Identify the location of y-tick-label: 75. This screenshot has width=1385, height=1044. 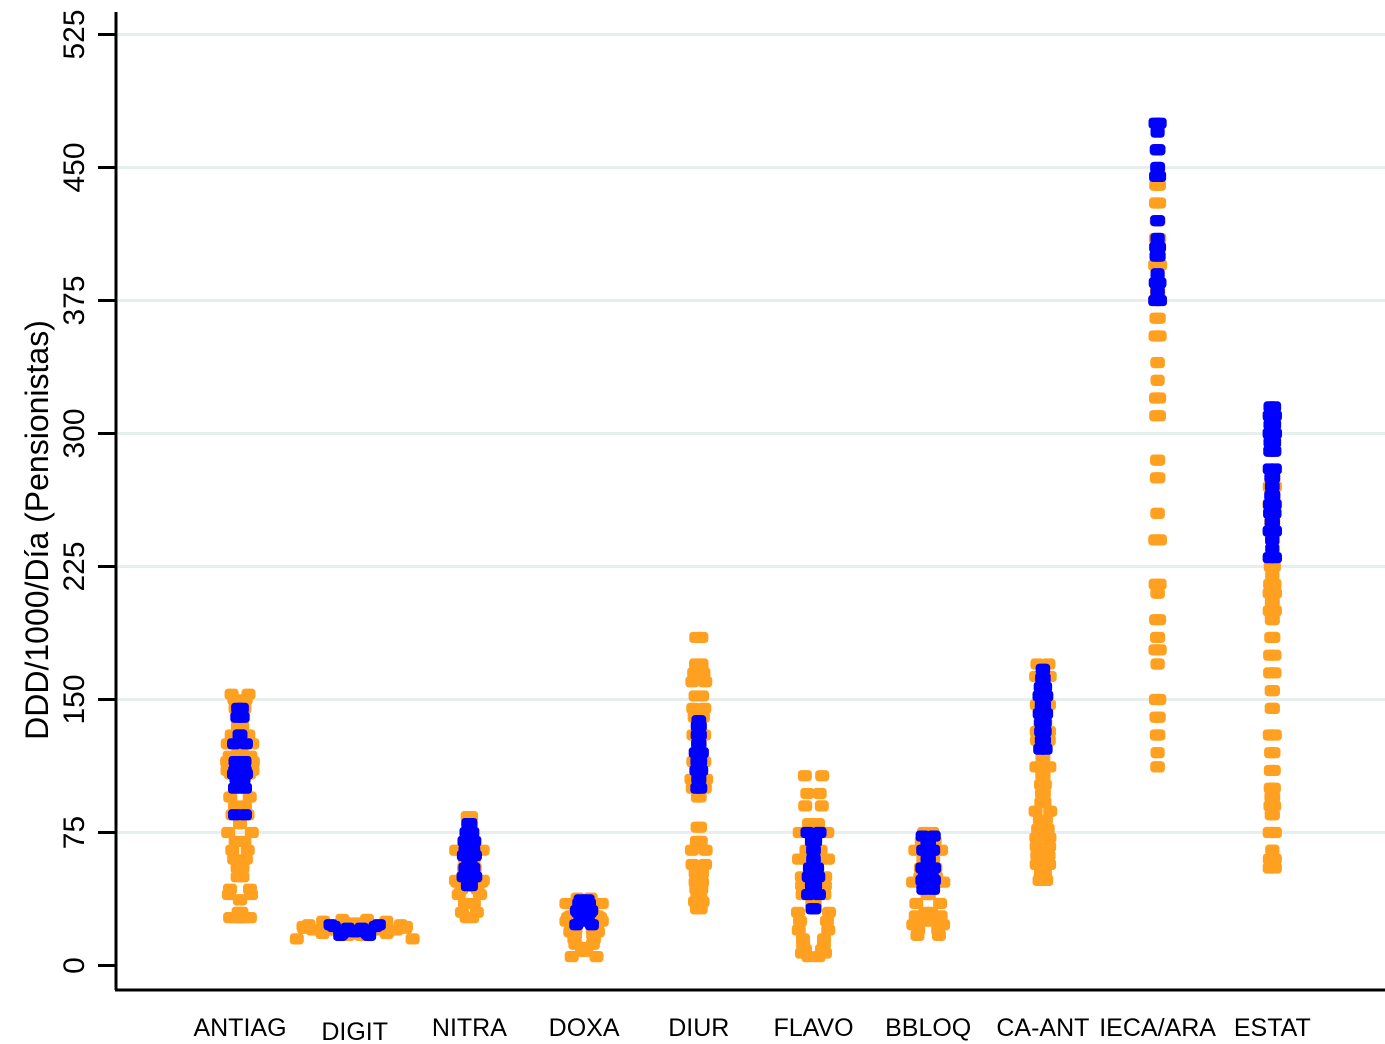
(74, 832).